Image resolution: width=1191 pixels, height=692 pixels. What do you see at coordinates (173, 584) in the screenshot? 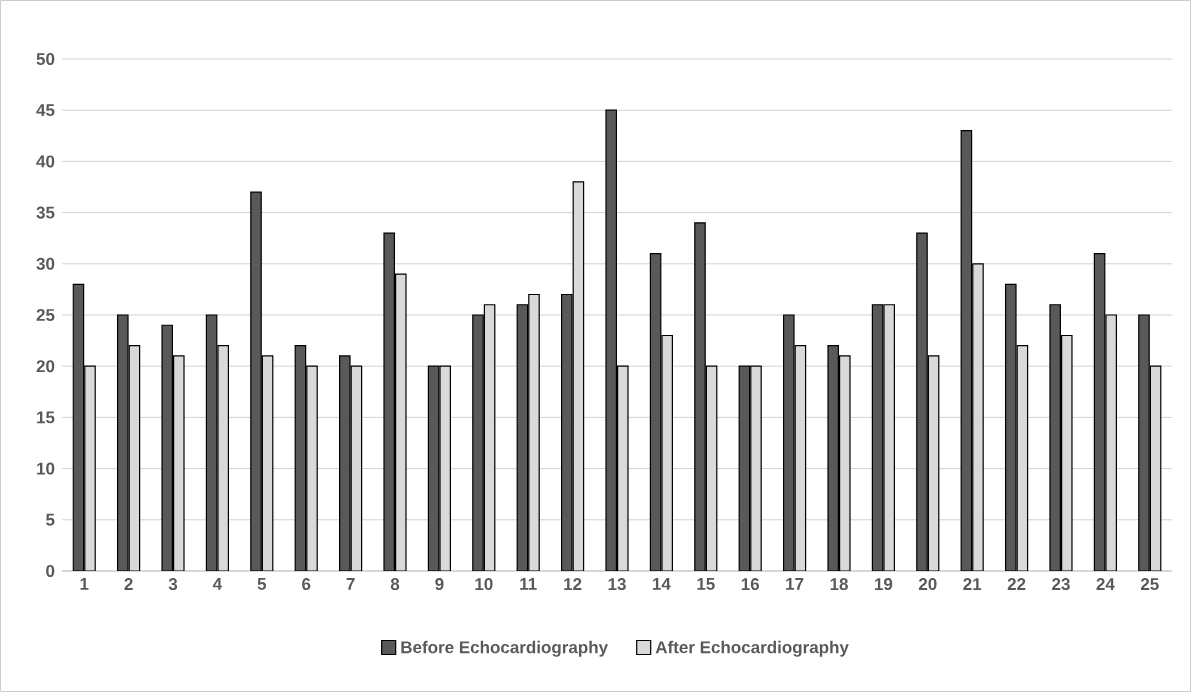
I see `x-tick-label: 3` at bounding box center [173, 584].